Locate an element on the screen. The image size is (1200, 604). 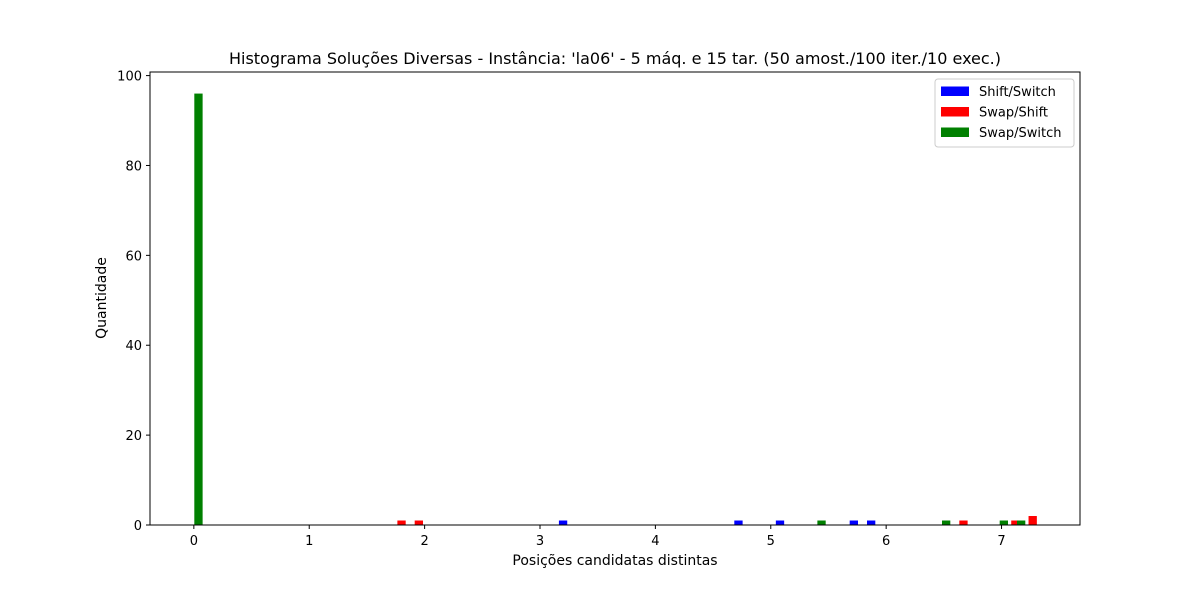
y-tick-label: 80 is located at coordinates (133, 166).